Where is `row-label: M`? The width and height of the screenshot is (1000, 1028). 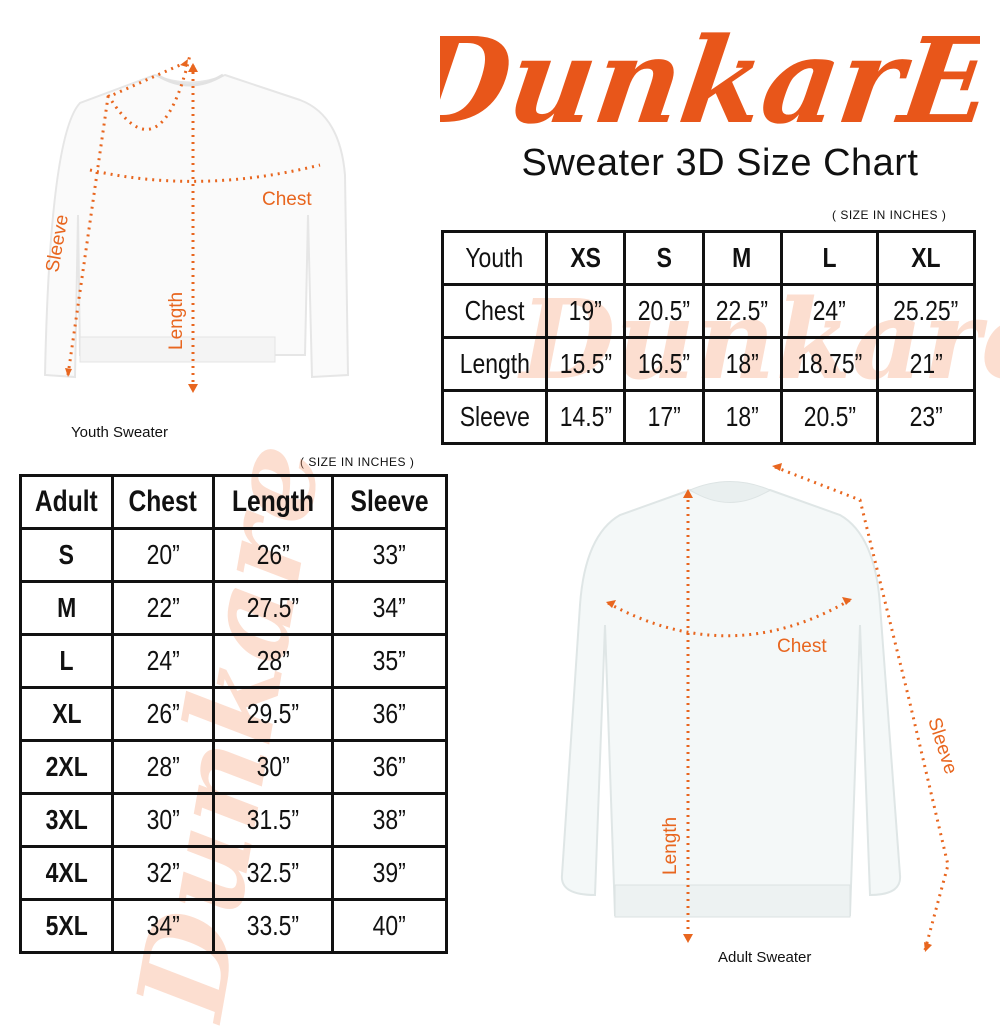
row-label: M is located at coordinates (66, 608).